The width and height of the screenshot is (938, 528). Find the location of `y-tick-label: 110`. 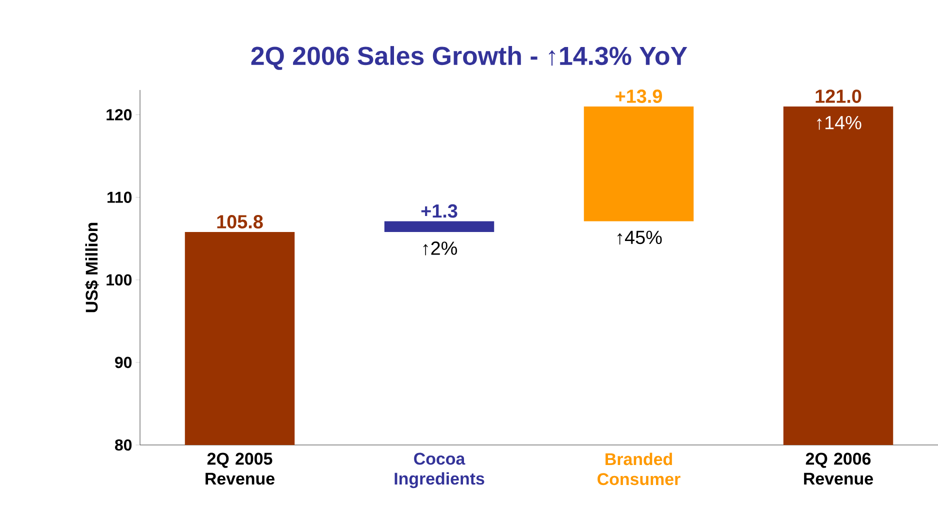

y-tick-label: 110 is located at coordinates (120, 197).